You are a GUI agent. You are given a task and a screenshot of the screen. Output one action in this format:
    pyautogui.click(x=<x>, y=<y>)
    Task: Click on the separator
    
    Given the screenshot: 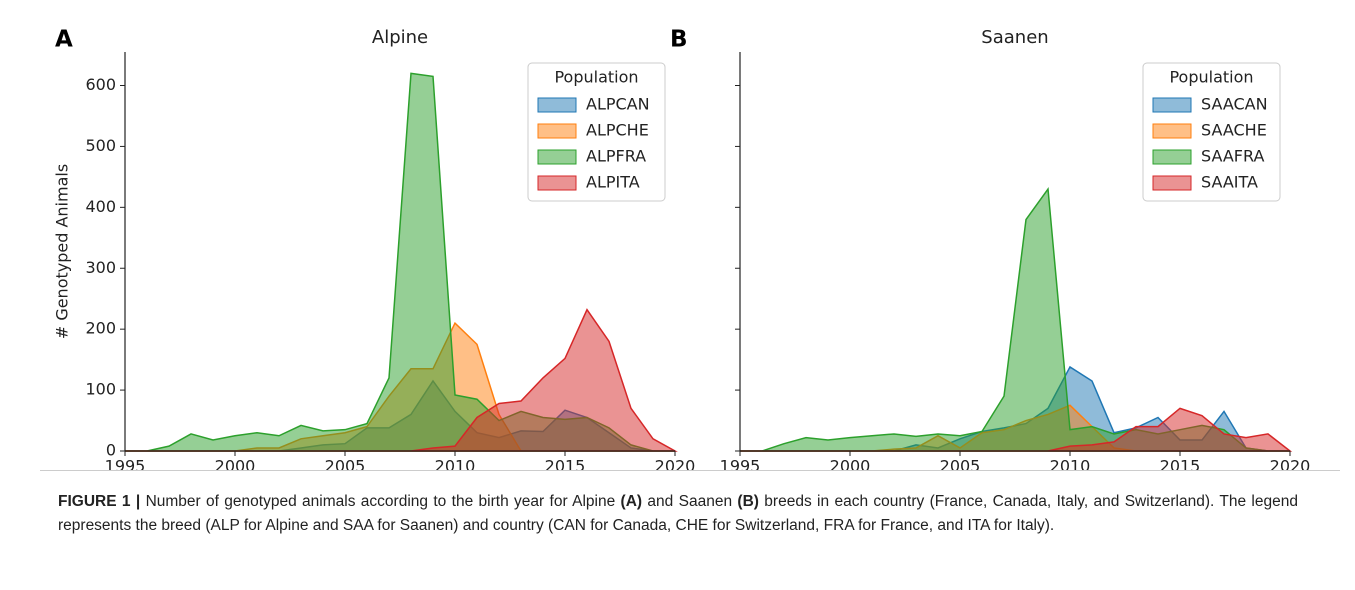 What is the action you would take?
    pyautogui.click(x=690, y=470)
    